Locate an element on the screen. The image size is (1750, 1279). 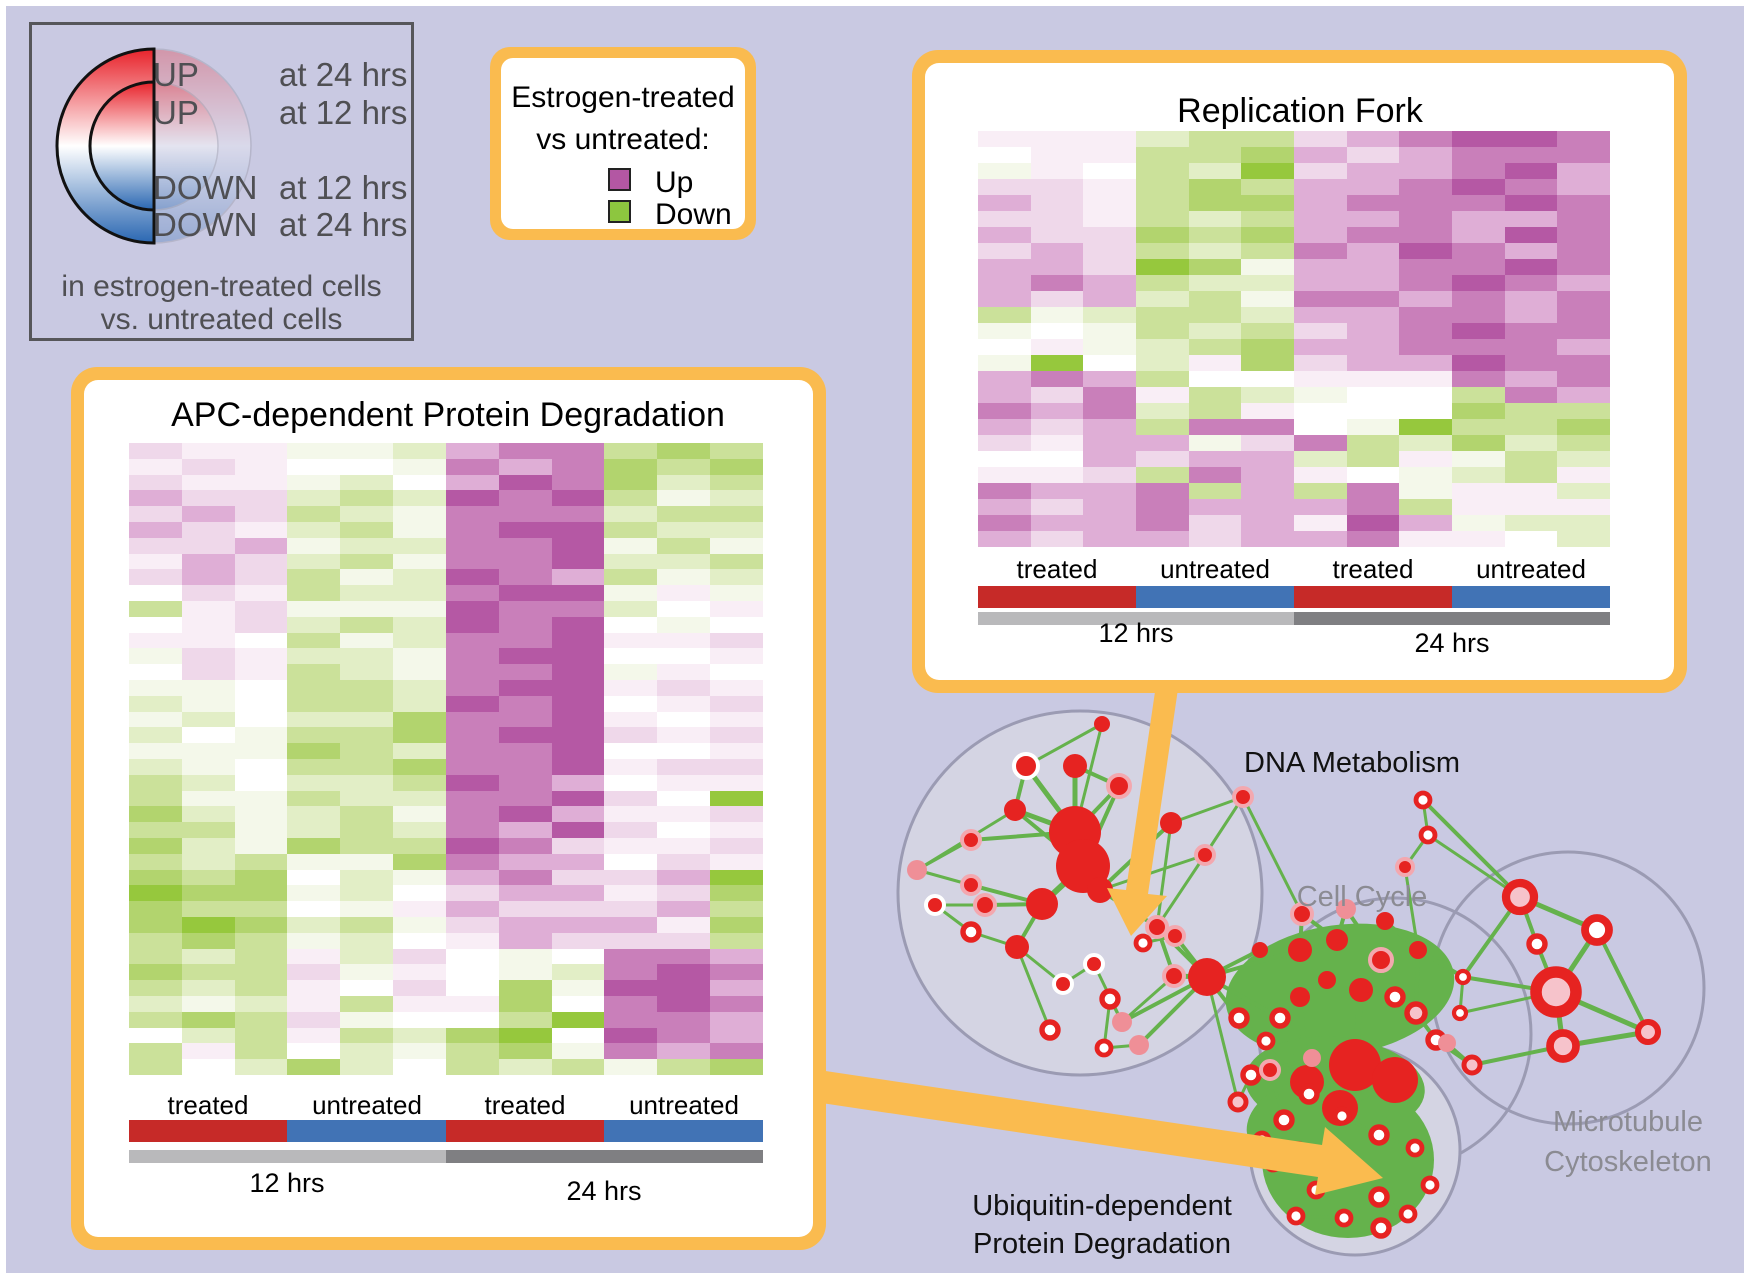
network-edge is located at coordinates (1064, 745).